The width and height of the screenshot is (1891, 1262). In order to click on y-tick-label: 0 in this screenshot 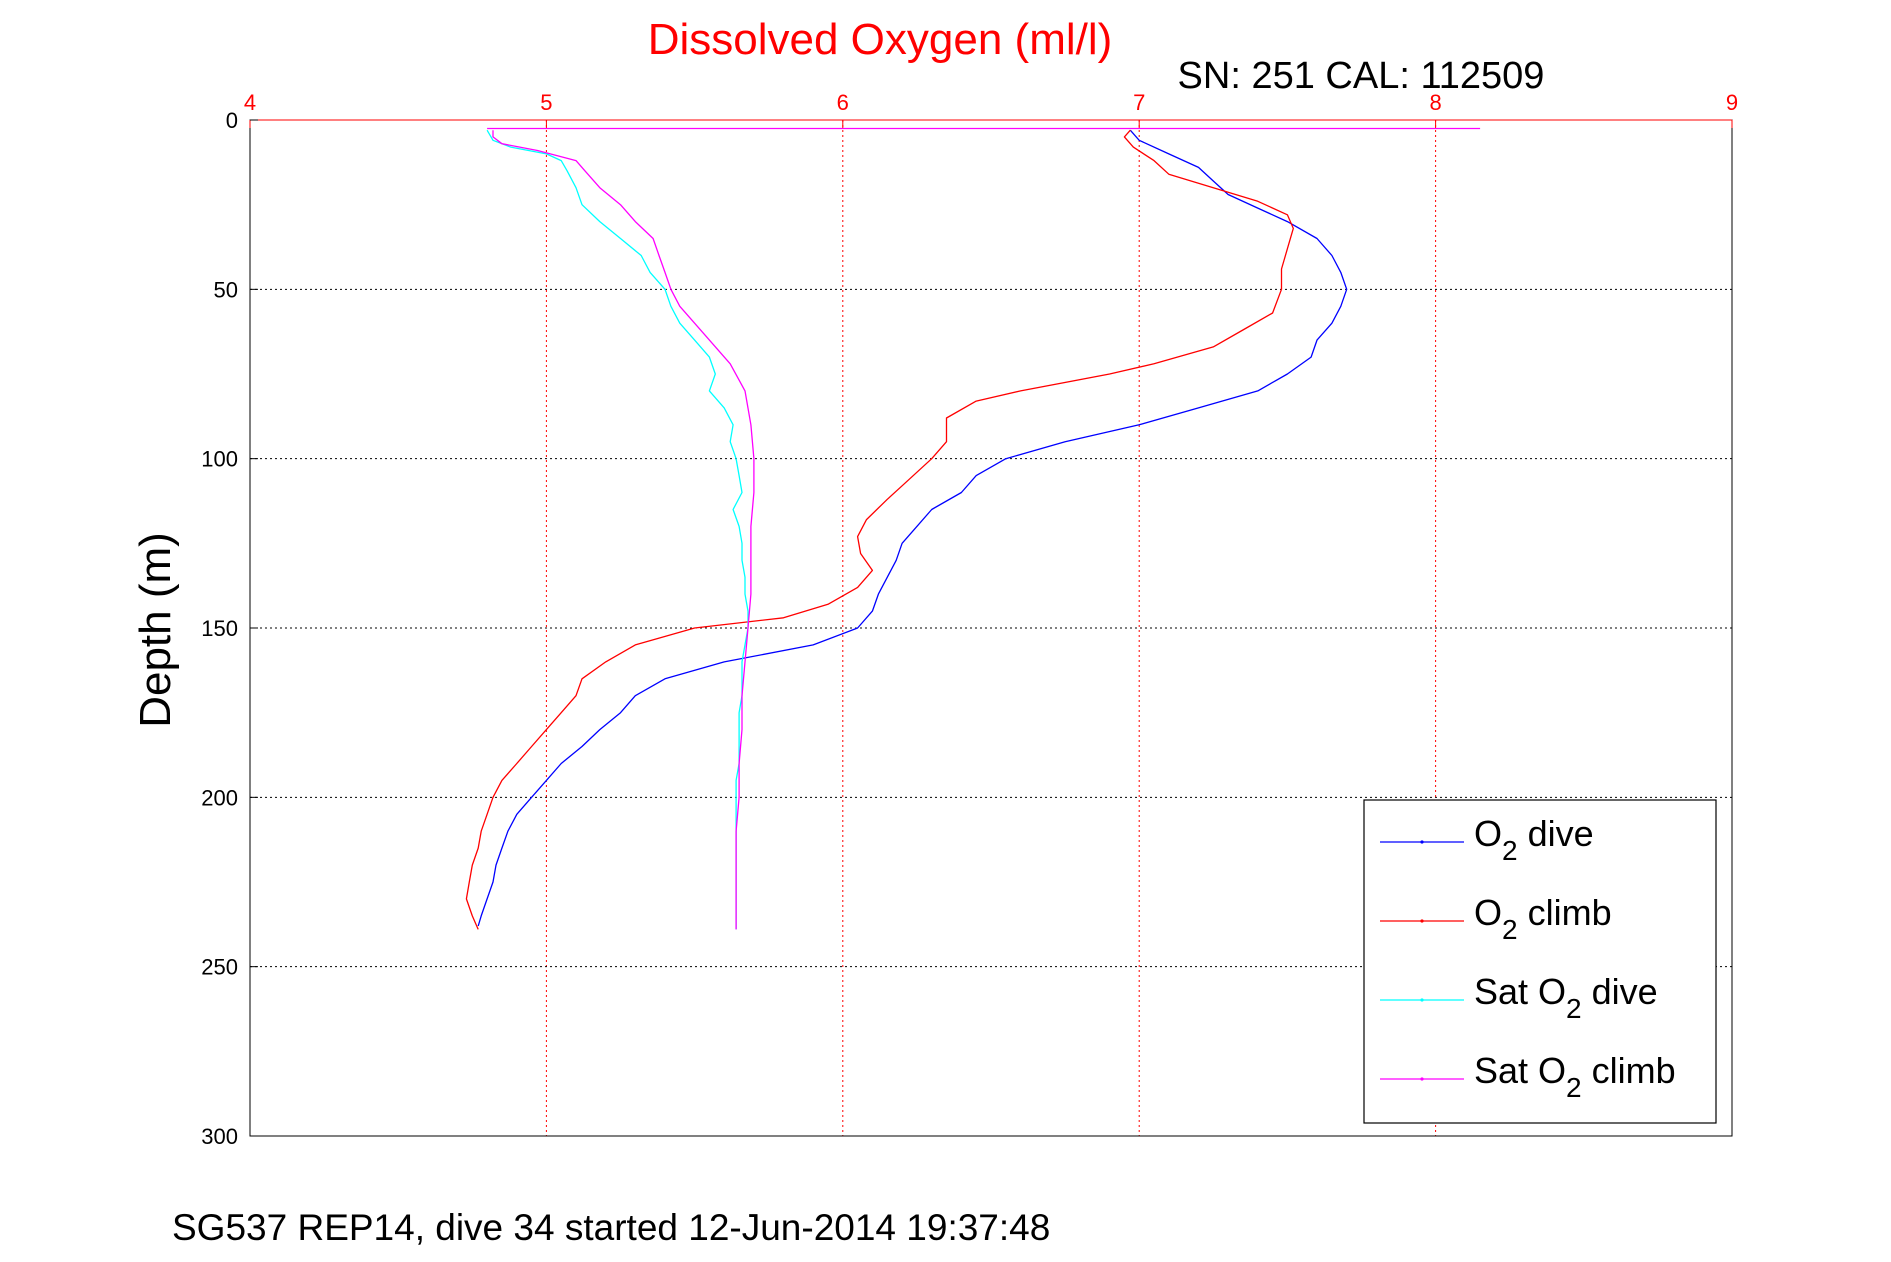, I will do `click(232, 120)`.